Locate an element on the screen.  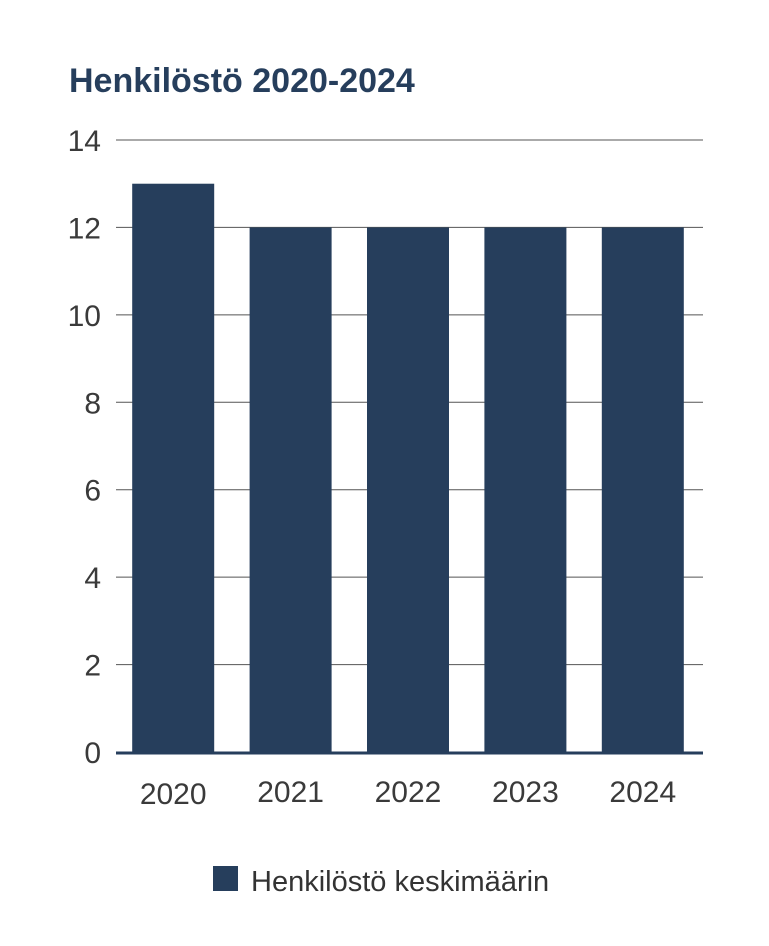
y-tick-label: 14 is located at coordinates (84, 141).